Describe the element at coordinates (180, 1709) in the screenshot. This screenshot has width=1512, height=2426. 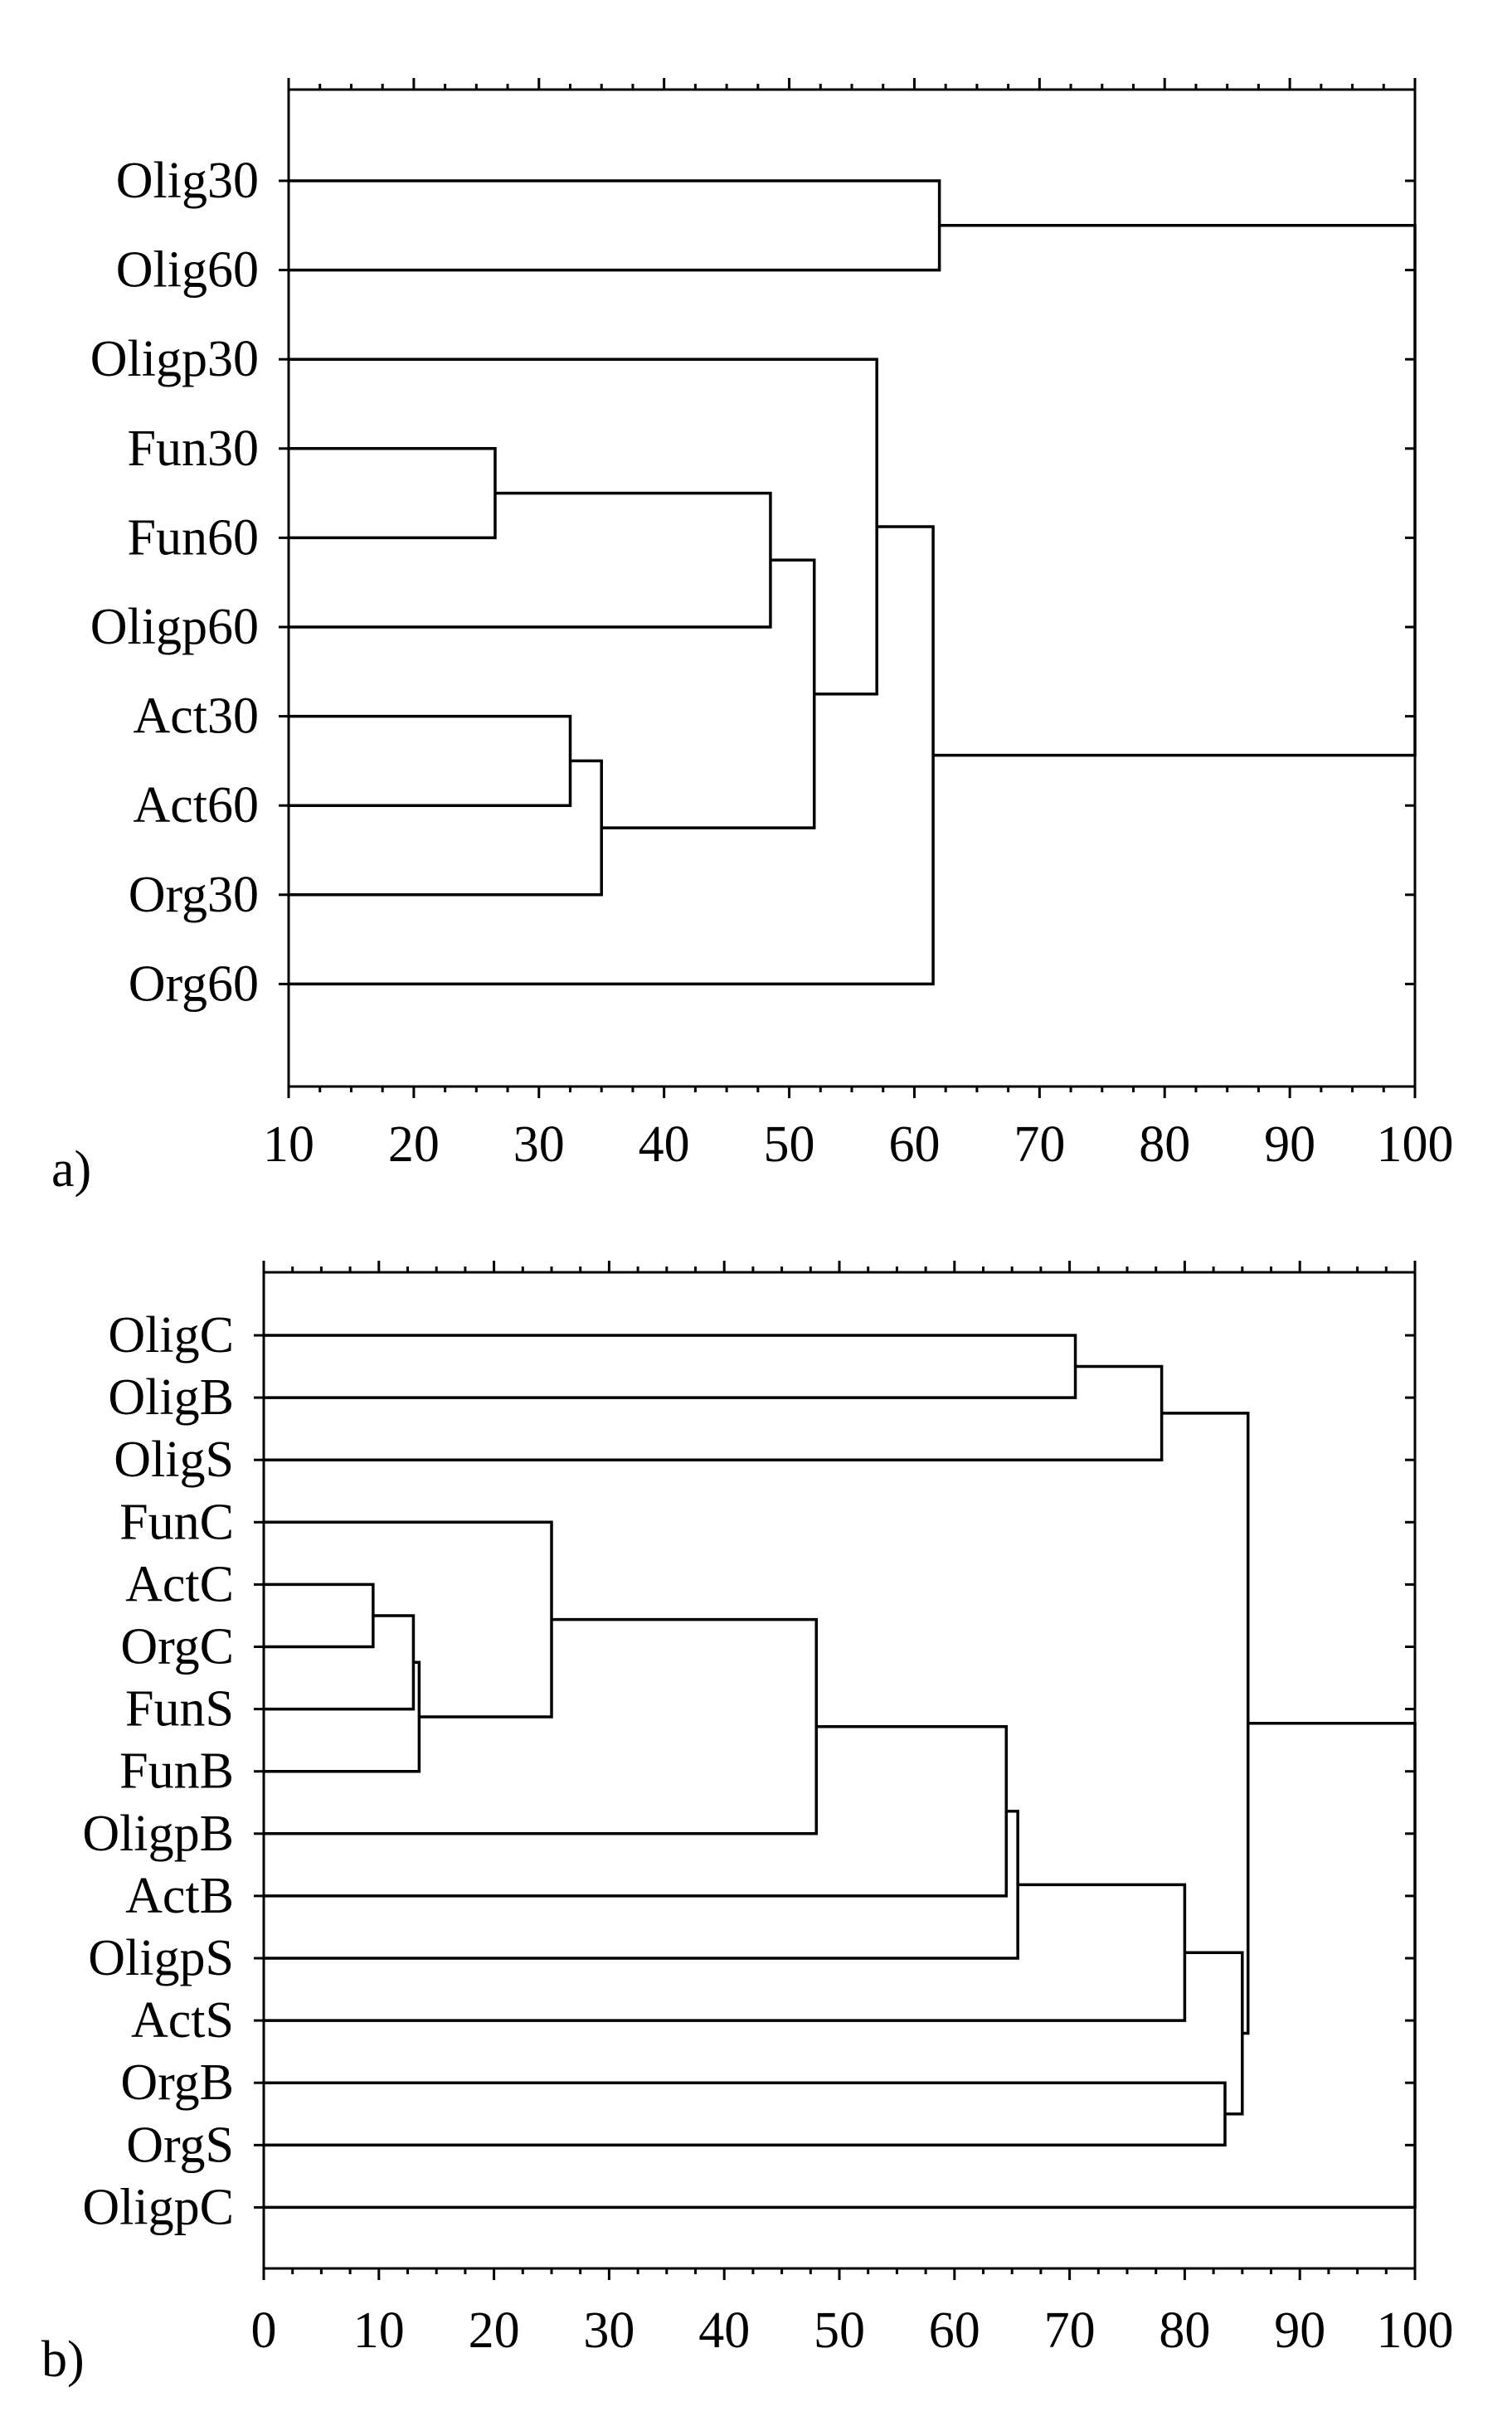
I see `leaf-label-funs: FunS` at that location.